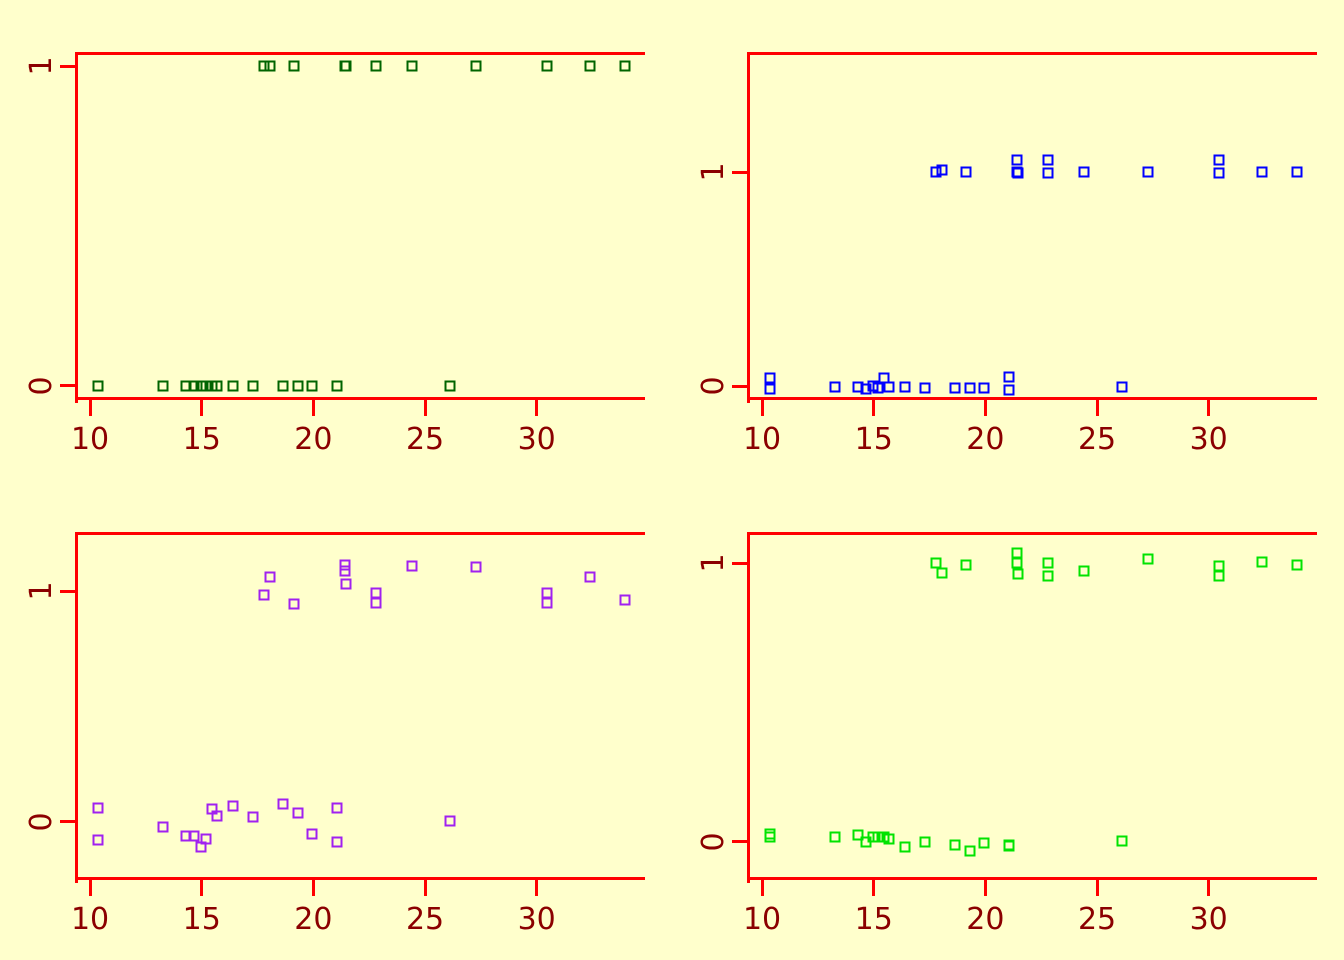 The width and height of the screenshot is (1344, 960). What do you see at coordinates (1032, 533) in the screenshot?
I see `box-top-line` at bounding box center [1032, 533].